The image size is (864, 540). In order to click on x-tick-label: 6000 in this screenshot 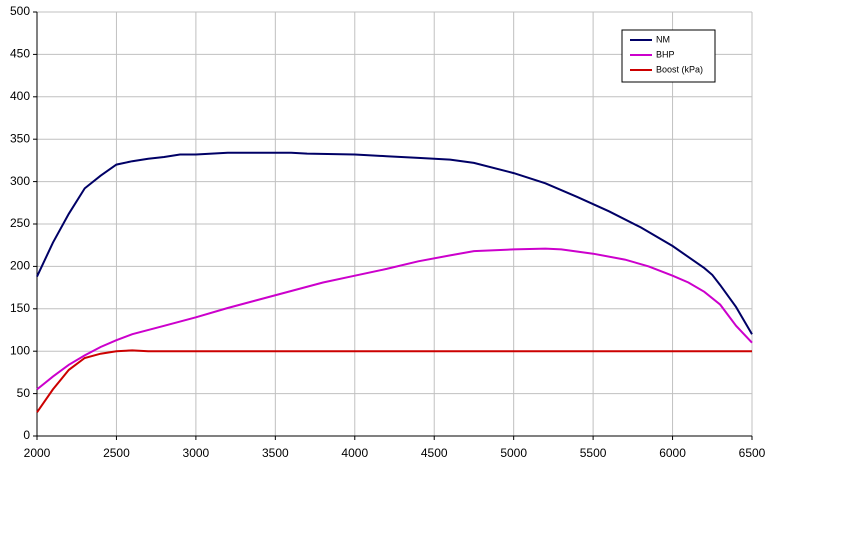, I will do `click(672, 453)`.